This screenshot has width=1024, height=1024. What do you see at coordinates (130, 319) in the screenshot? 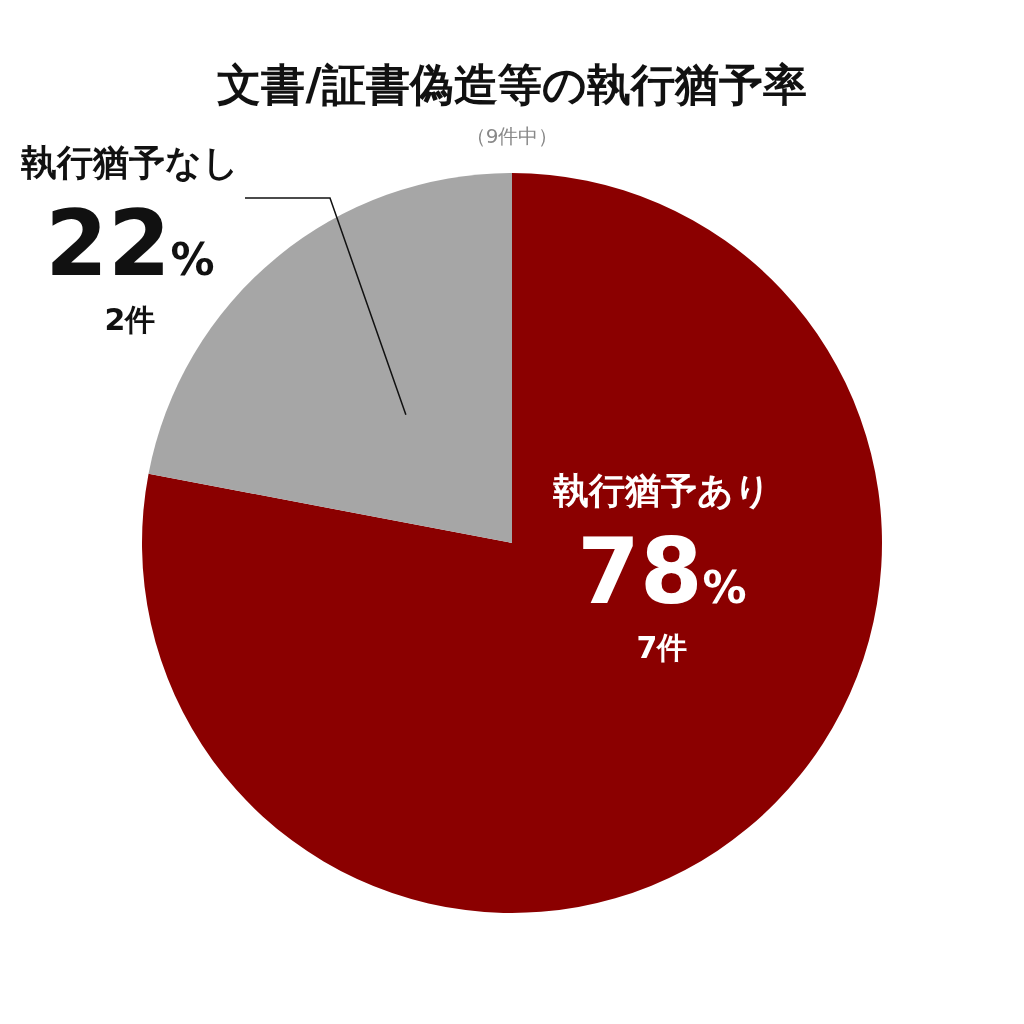
I see `text: 2件` at bounding box center [130, 319].